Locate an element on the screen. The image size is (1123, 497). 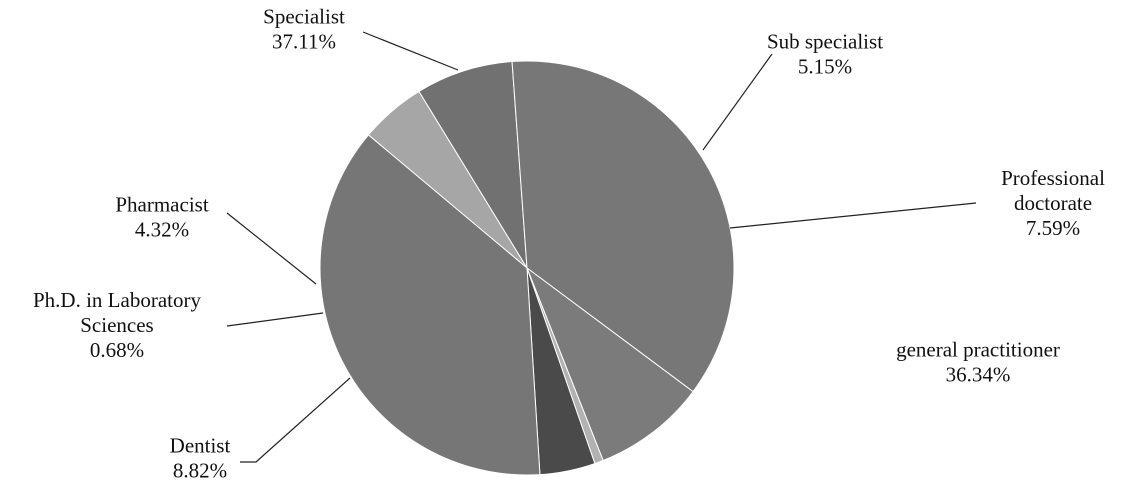
slice-label-prof-doctorate-name-0: Professional is located at coordinates (1053, 178).